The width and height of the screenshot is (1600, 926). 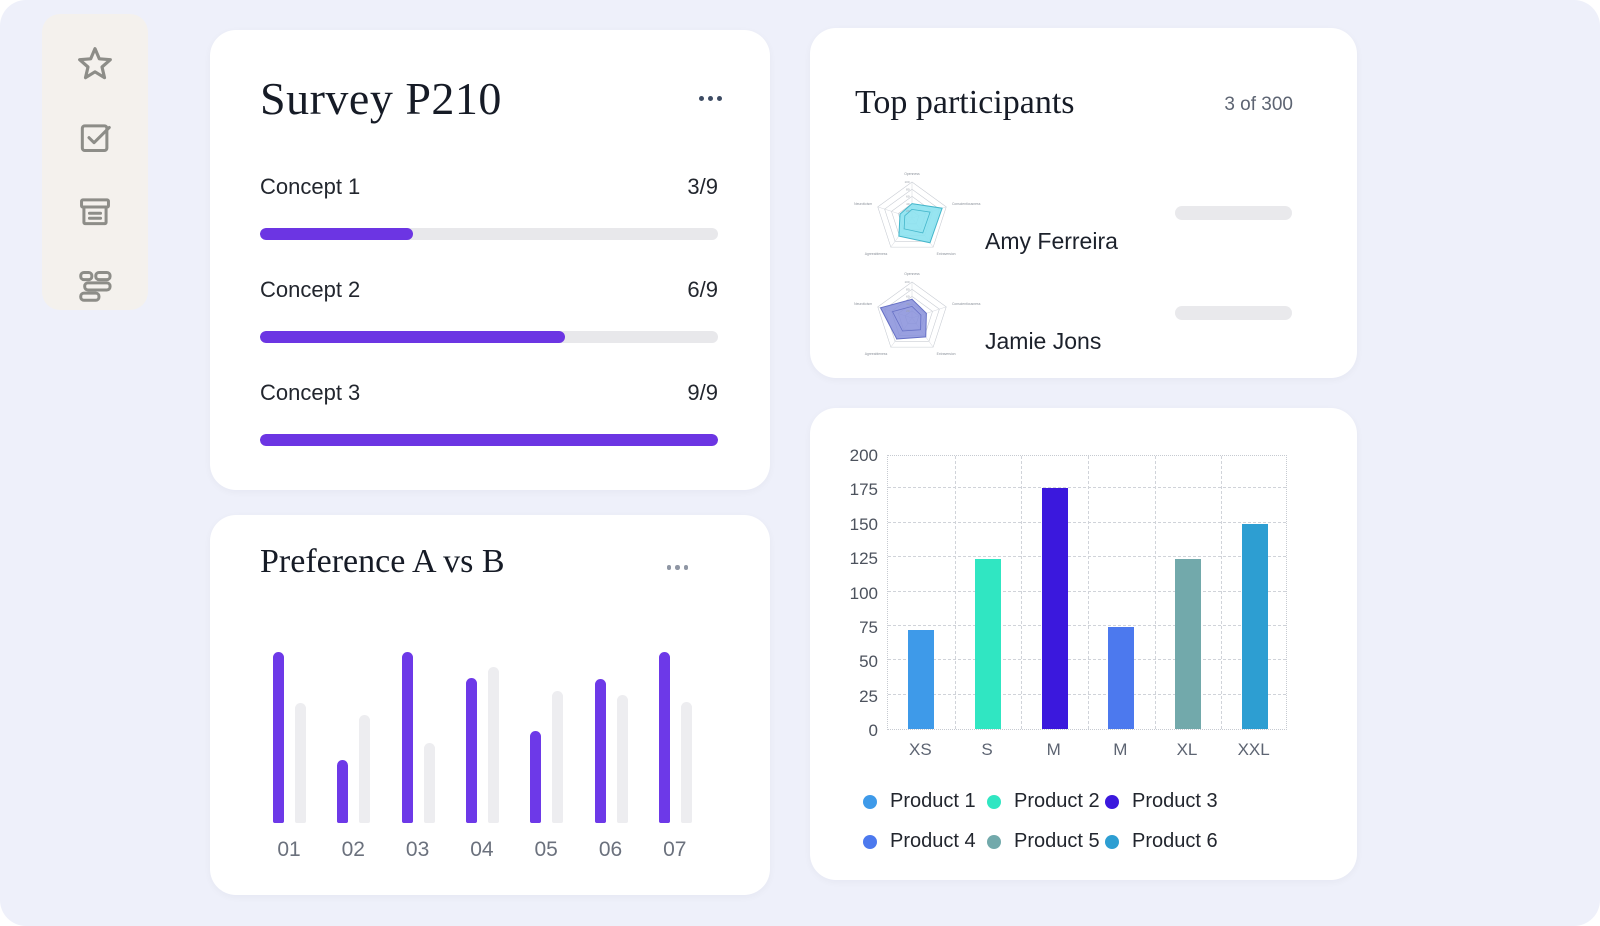 What do you see at coordinates (1057, 801) in the screenshot?
I see `legend-label: Product 2` at bounding box center [1057, 801].